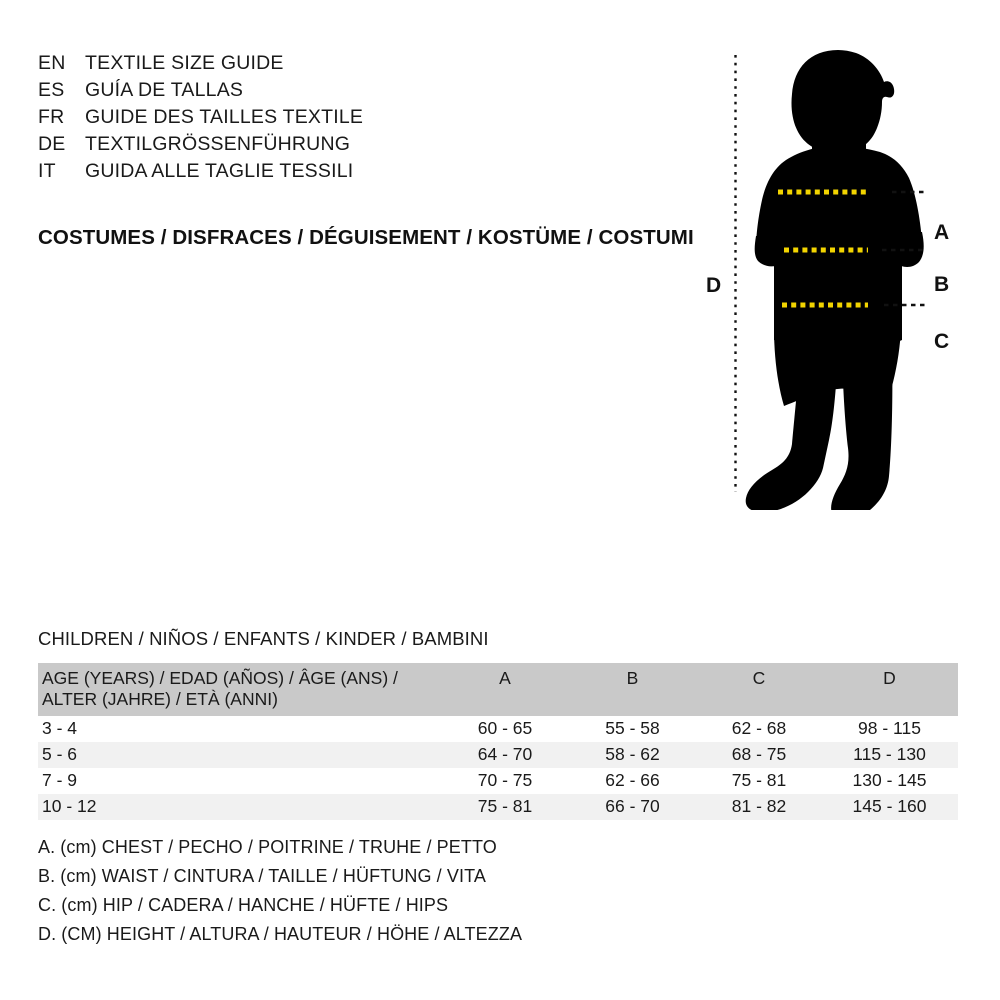 The height and width of the screenshot is (1000, 1000). Describe the element at coordinates (759, 728) in the screenshot. I see `cell-hip: 62 - 68` at that location.